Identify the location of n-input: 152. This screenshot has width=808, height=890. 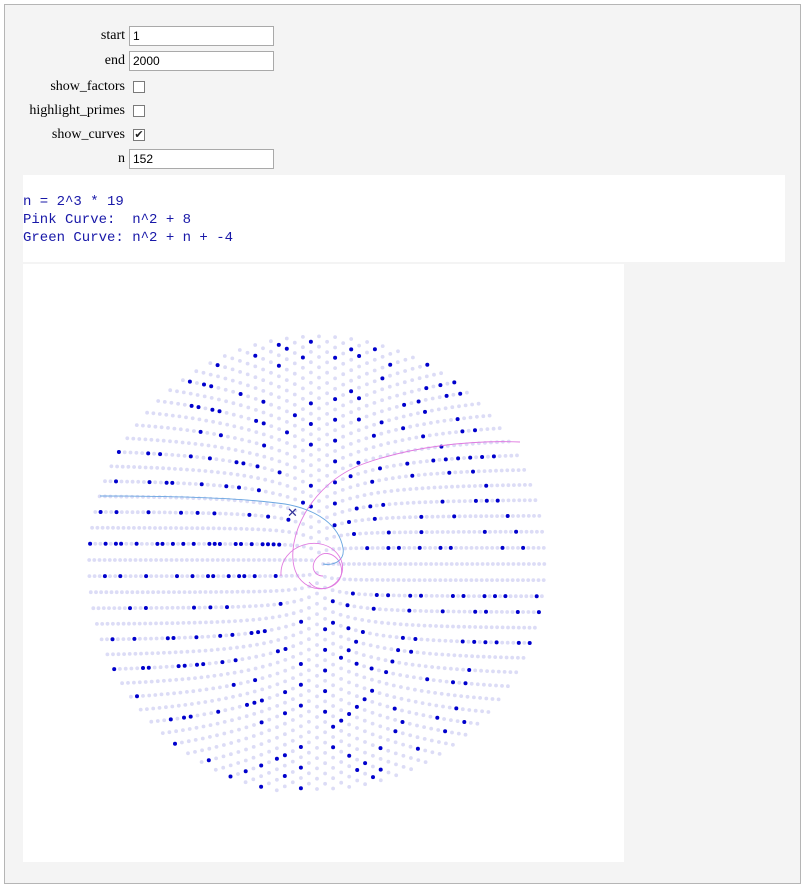
(201, 159).